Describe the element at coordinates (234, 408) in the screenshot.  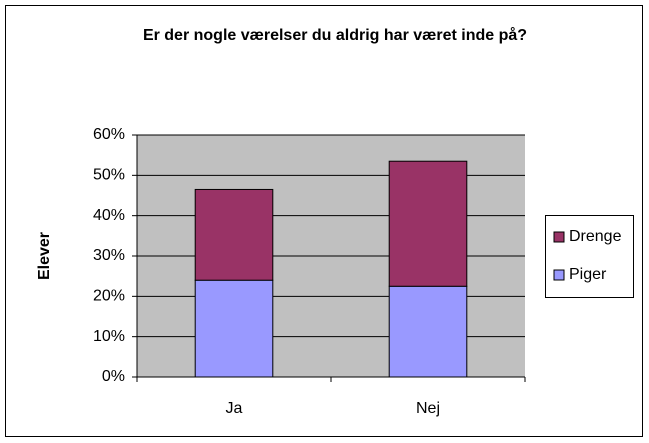
I see `x-tick-label: Ja` at that location.